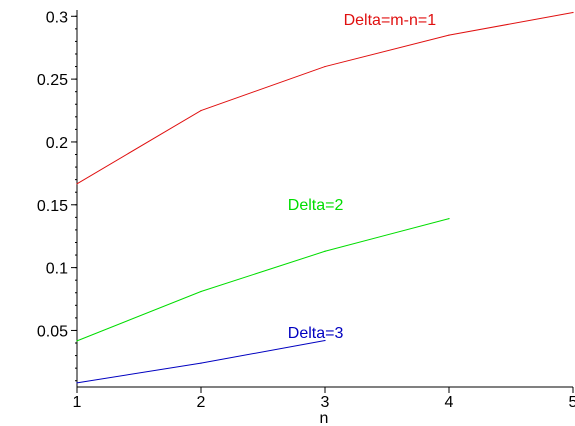 The height and width of the screenshot is (426, 575). What do you see at coordinates (390, 20) in the screenshot?
I see `series-annotation-1: Delta=m-n=1` at bounding box center [390, 20].